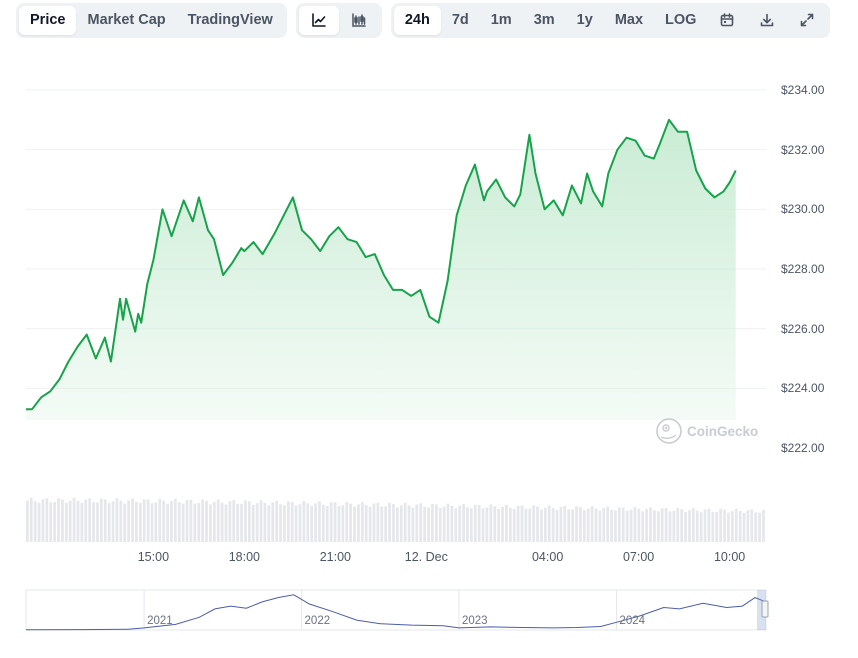 The height and width of the screenshot is (658, 858). Describe the element at coordinates (610, 20) in the screenshot. I see `range-group: 24h 7d 1m 3m 1y Max LOG` at that location.